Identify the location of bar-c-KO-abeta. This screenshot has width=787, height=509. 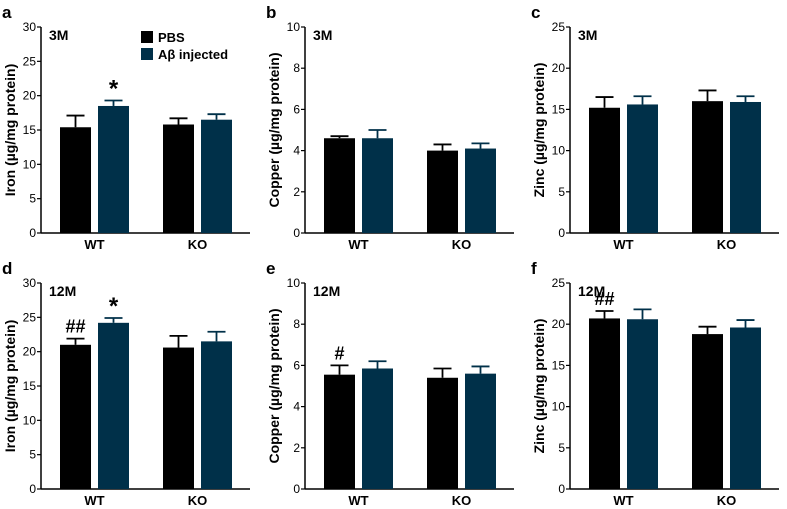
(745, 167).